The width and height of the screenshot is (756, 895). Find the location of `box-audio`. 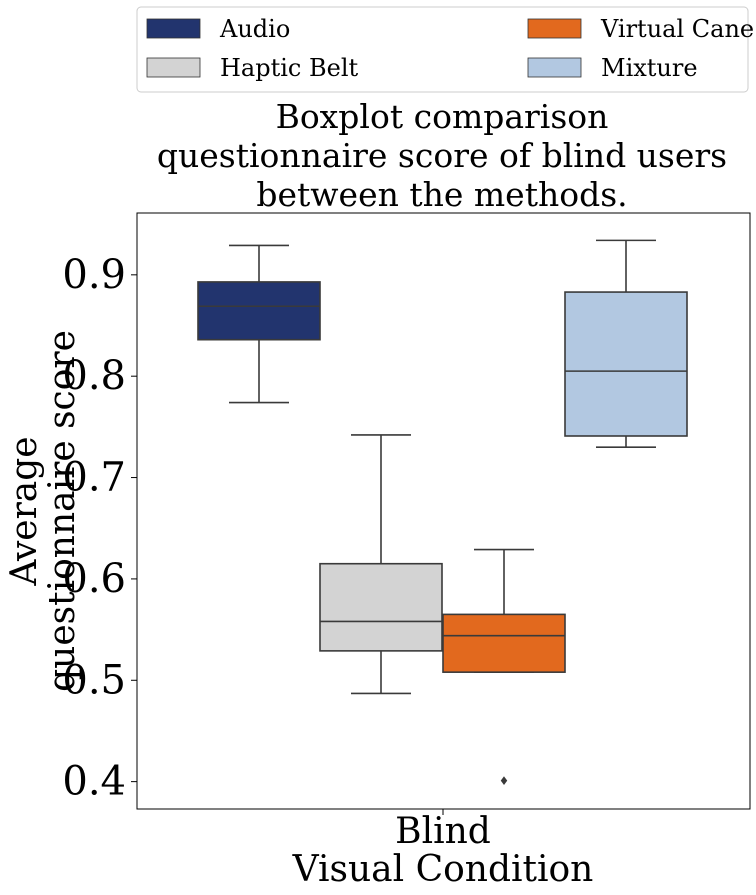

box-audio is located at coordinates (259, 324).